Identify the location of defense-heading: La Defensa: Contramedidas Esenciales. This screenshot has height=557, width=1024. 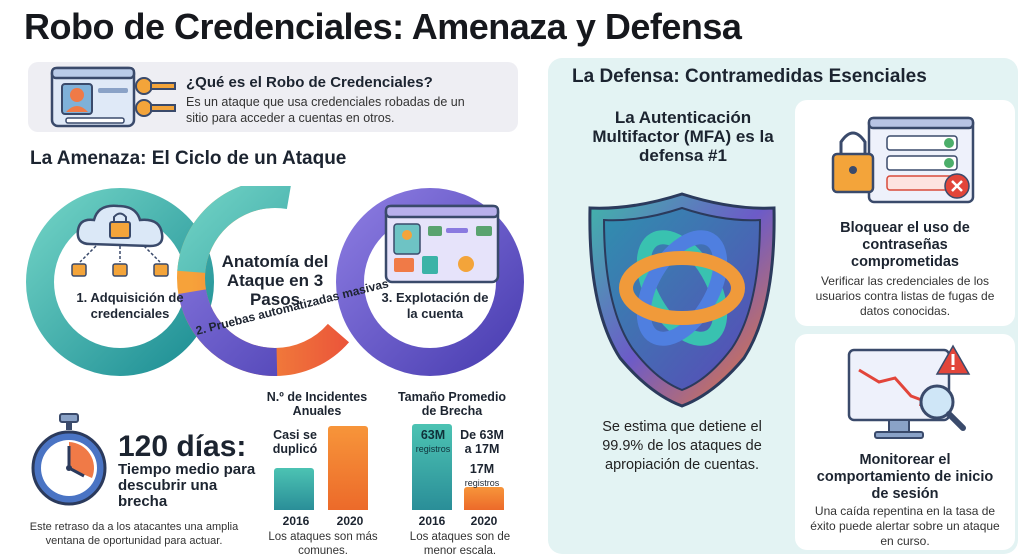
(749, 76).